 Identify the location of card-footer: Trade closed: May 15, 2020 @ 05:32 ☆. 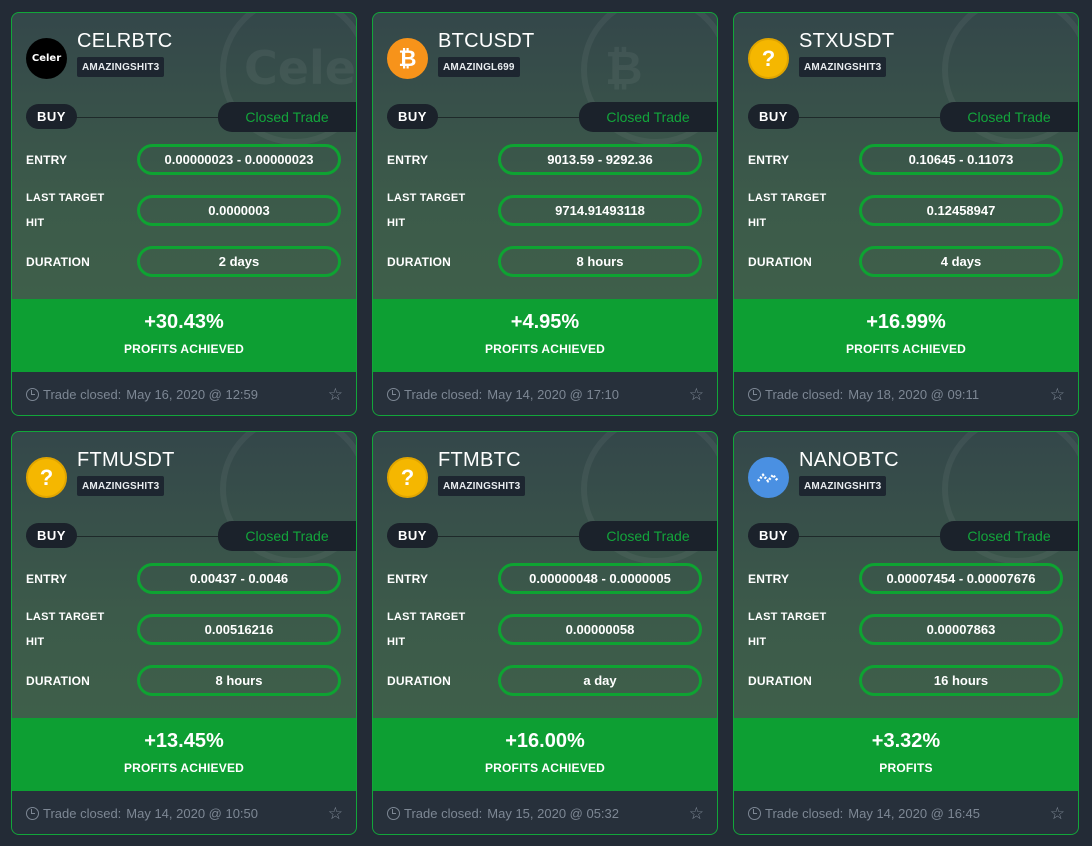
(545, 812).